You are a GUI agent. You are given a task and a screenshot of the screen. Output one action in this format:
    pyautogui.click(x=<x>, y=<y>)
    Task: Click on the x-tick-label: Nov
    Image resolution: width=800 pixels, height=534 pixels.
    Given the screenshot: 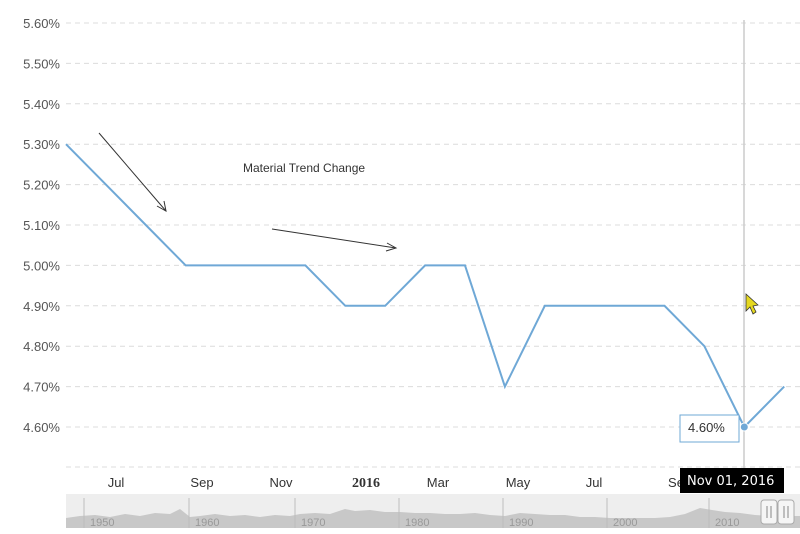 What is the action you would take?
    pyautogui.click(x=281, y=482)
    